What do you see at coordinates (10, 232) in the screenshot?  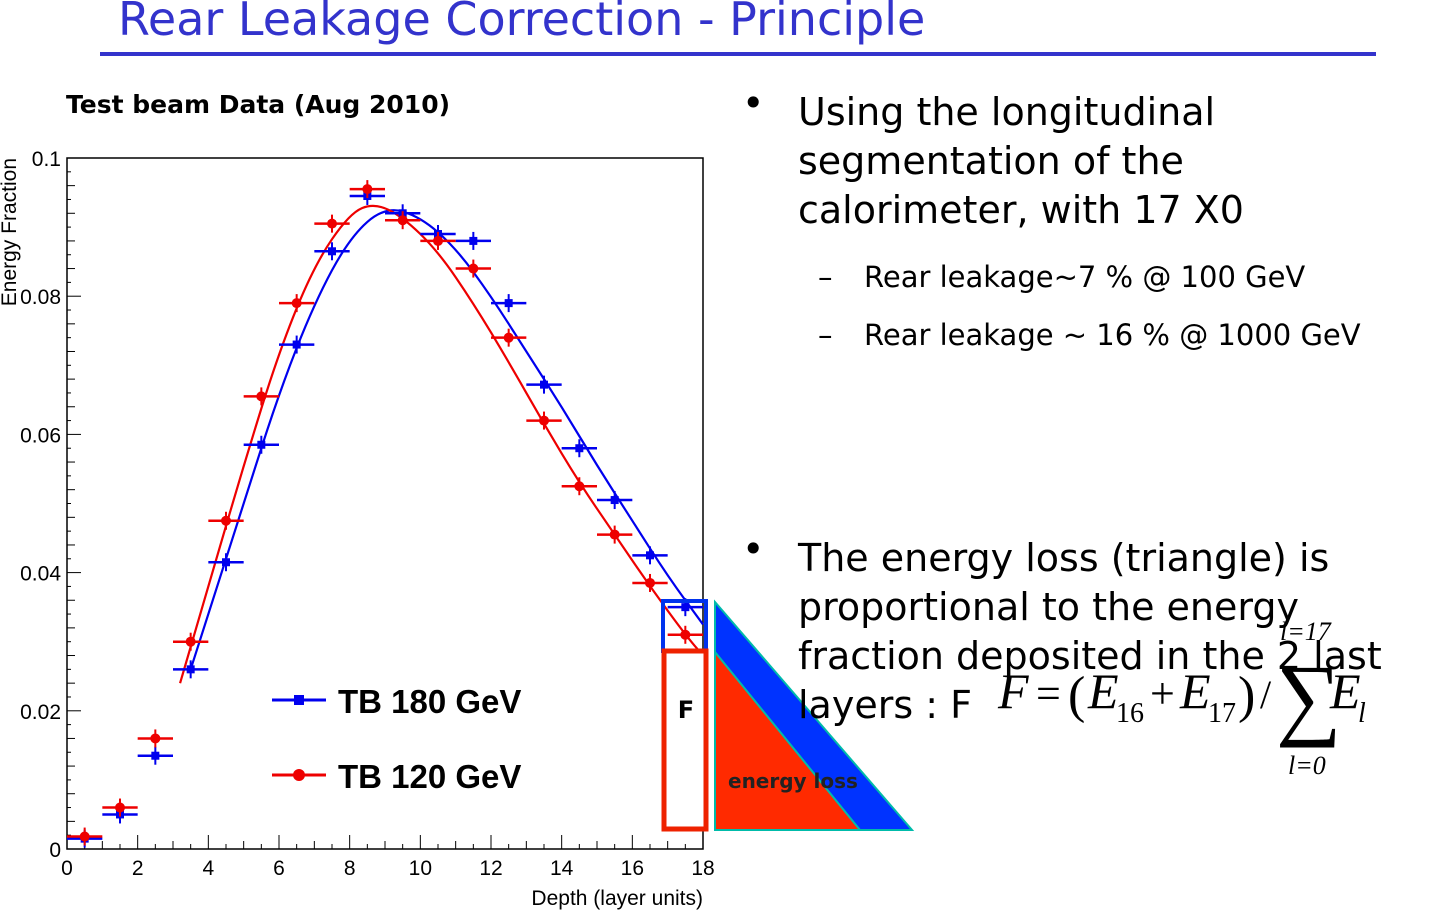 I see `y-axis-label: Energy Fraction` at bounding box center [10, 232].